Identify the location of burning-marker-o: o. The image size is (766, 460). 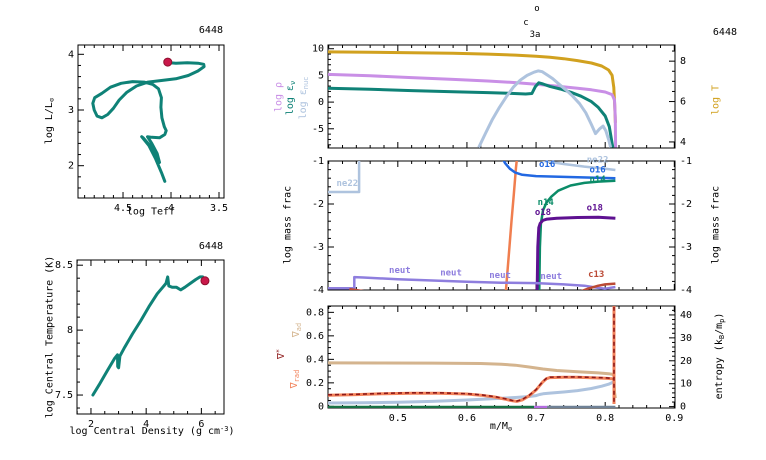
(537, 9).